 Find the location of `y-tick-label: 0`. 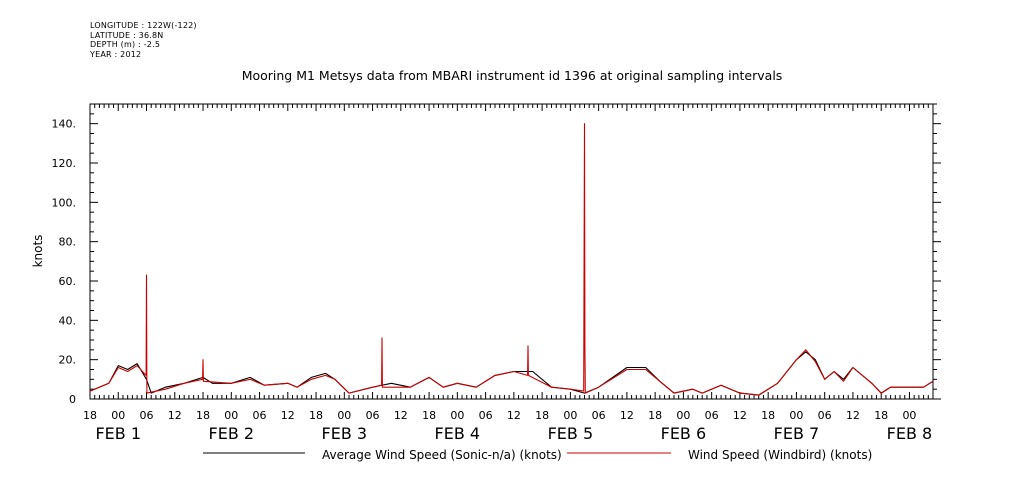

y-tick-label: 0 is located at coordinates (72, 399).